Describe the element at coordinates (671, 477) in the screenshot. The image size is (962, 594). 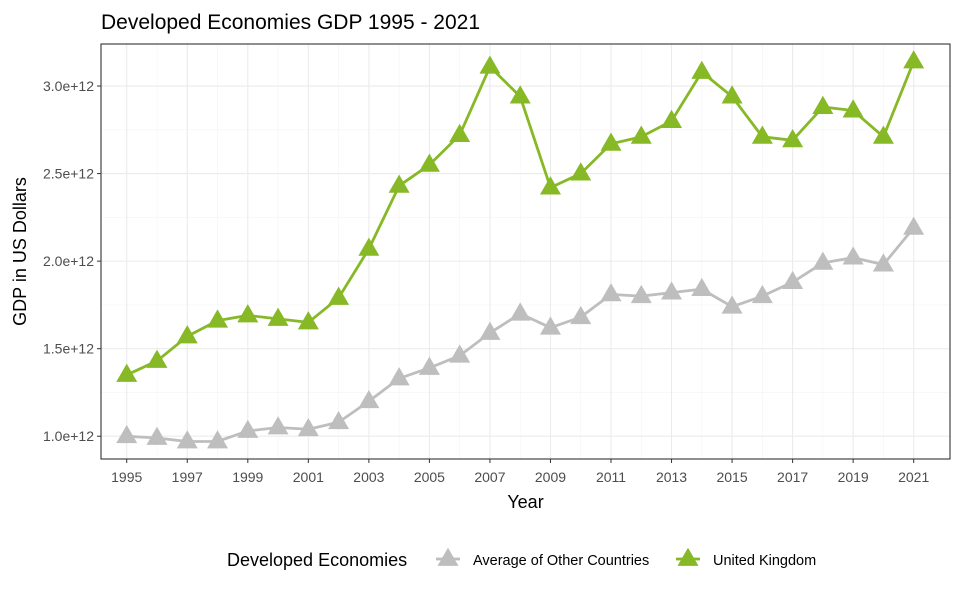
I see `x-tick-label: 2013` at that location.